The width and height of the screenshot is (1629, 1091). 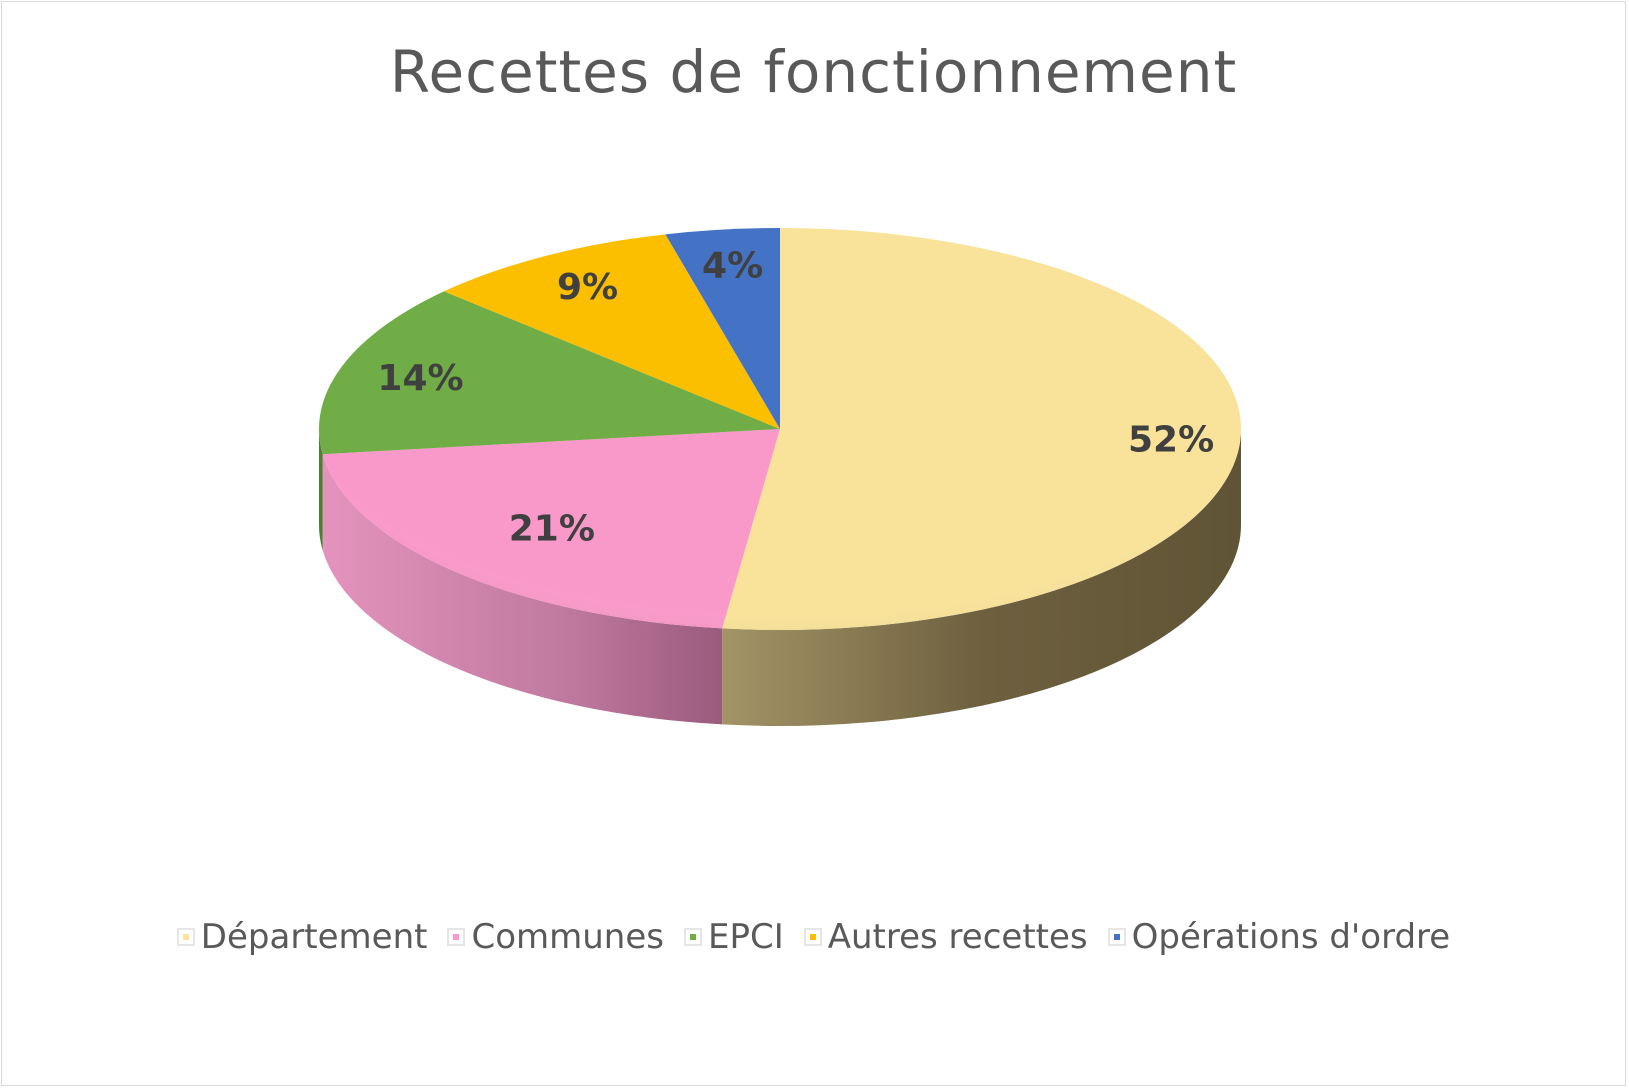 What do you see at coordinates (1291, 937) in the screenshot?
I see `legend-label: Opérations d'ordre` at bounding box center [1291, 937].